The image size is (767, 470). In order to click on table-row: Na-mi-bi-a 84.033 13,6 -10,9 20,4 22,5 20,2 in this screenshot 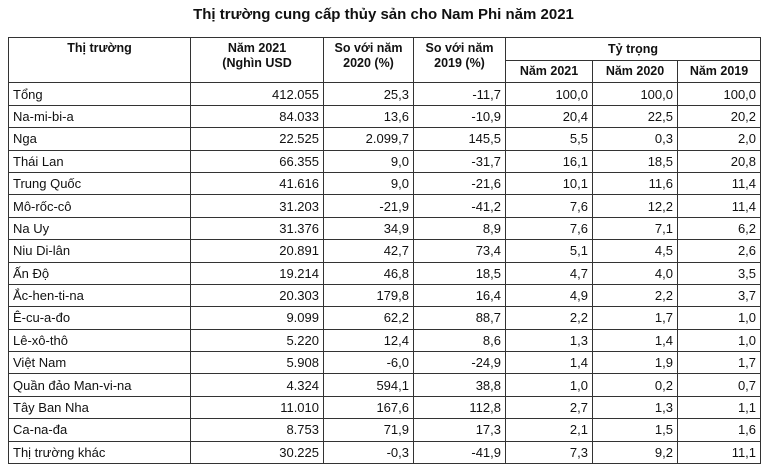, I will do `click(385, 116)`.